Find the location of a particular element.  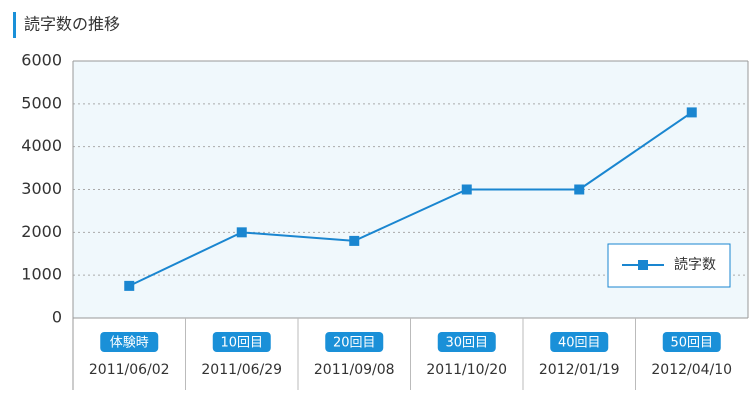

x-tick-date: 2012/01/19 is located at coordinates (579, 370).